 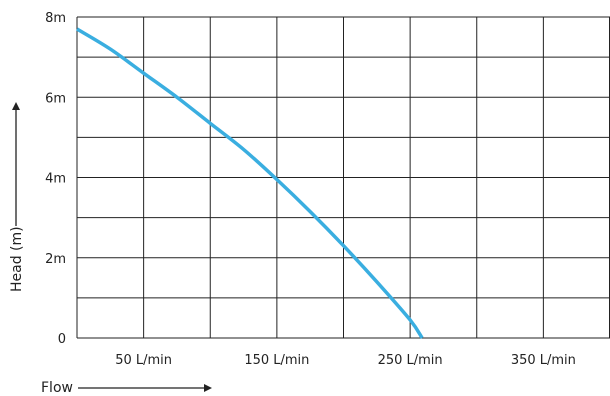 What do you see at coordinates (17, 259) in the screenshot?
I see `y-axis-label: Head (m)` at bounding box center [17, 259].